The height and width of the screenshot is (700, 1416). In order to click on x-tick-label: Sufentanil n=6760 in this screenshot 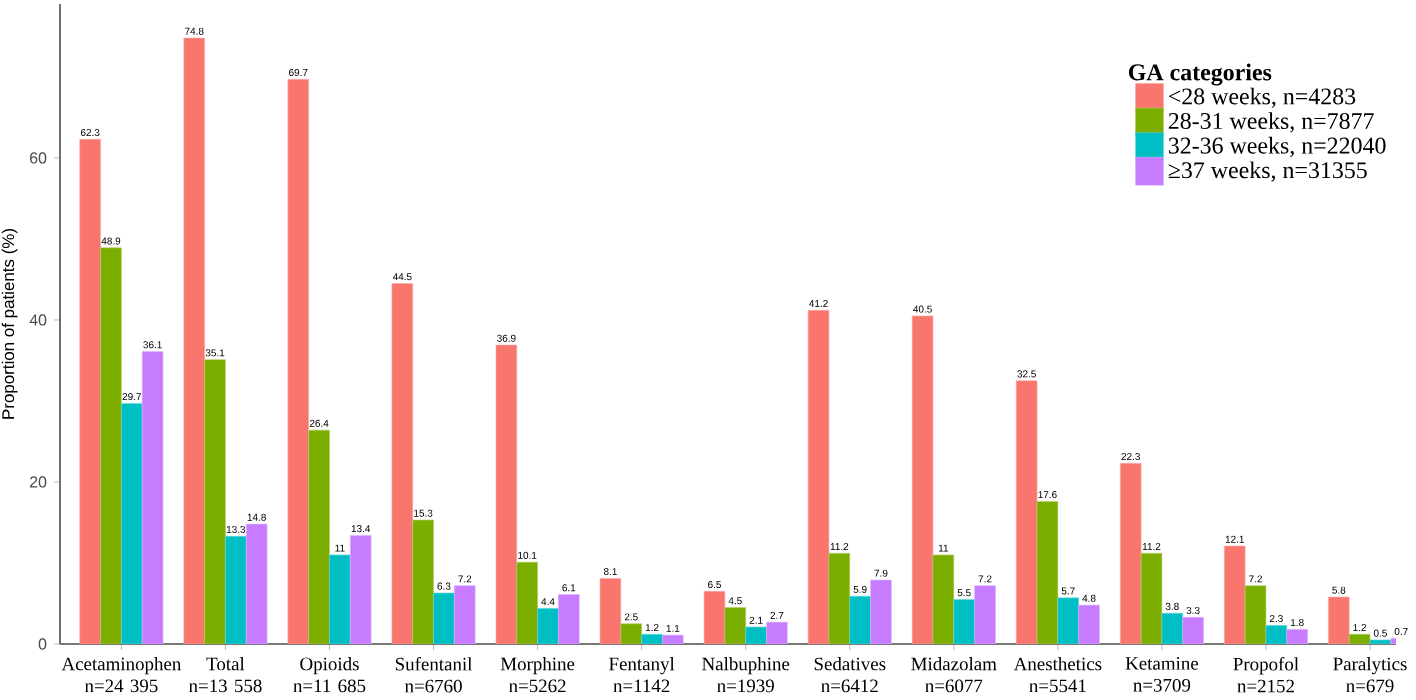, I will do `click(434, 675)`.